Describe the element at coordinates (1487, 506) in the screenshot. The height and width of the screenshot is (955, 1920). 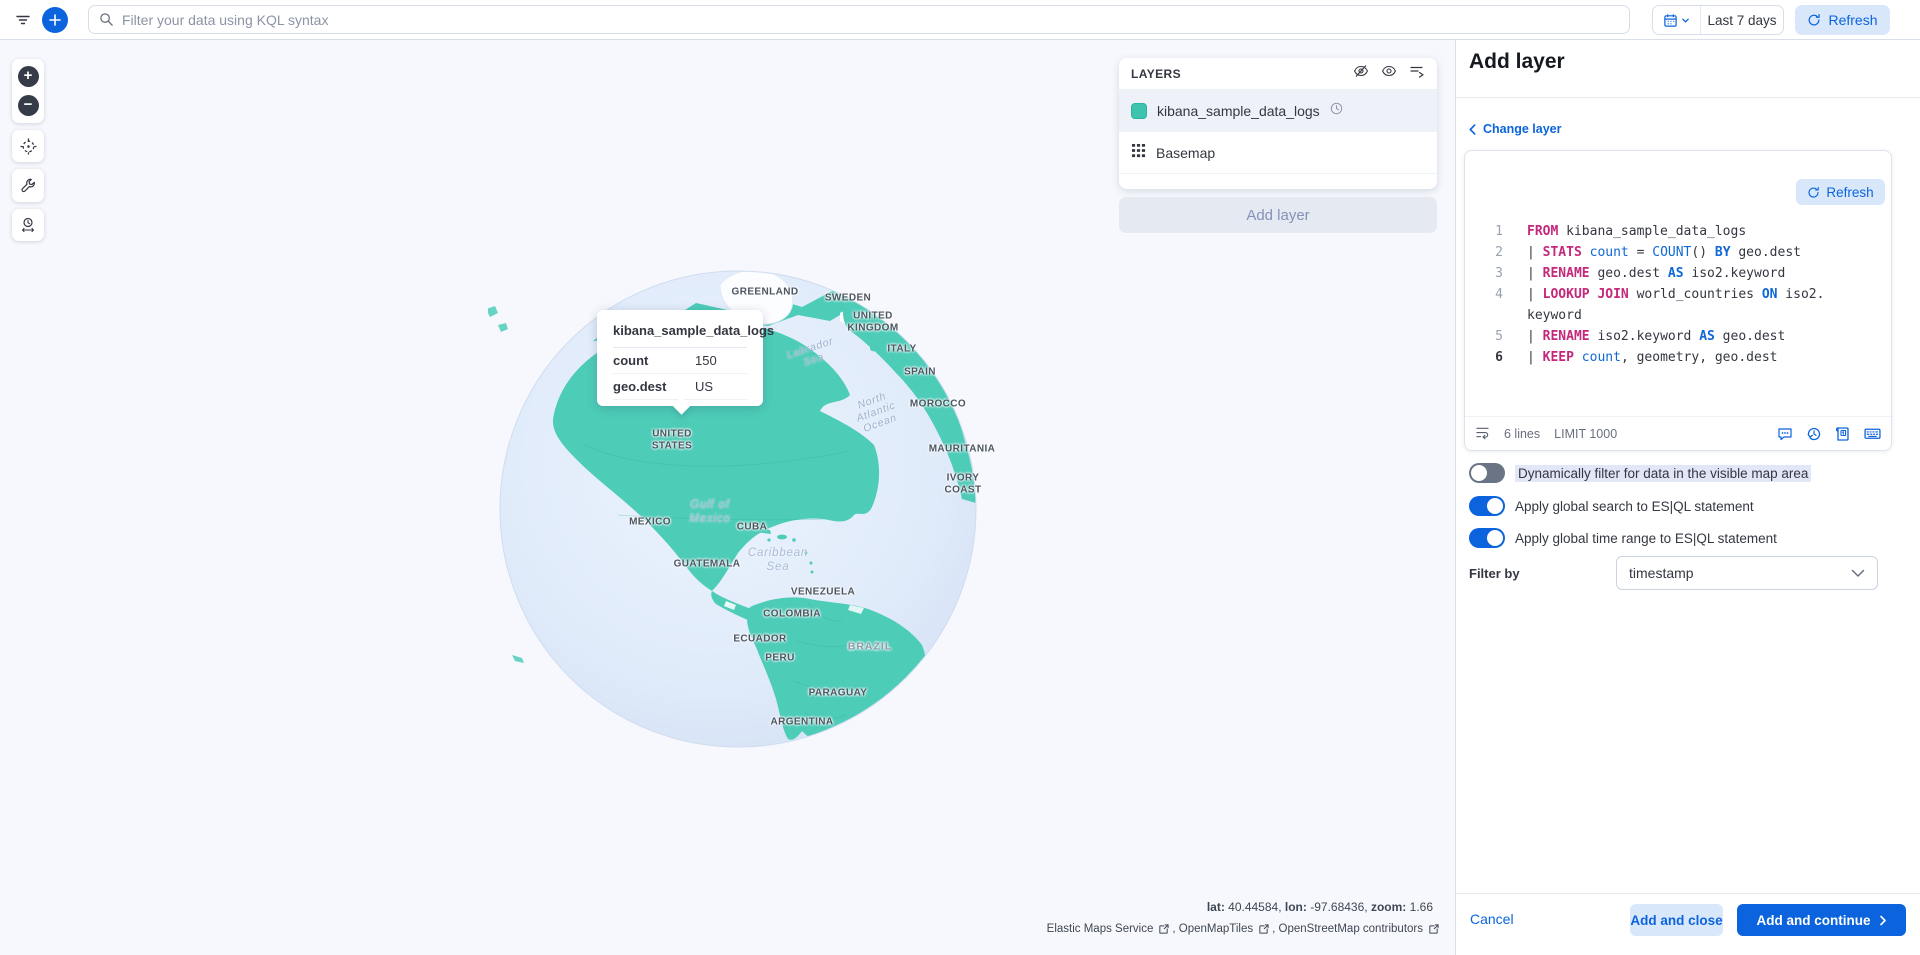
I see `global-search-toggle` at that location.